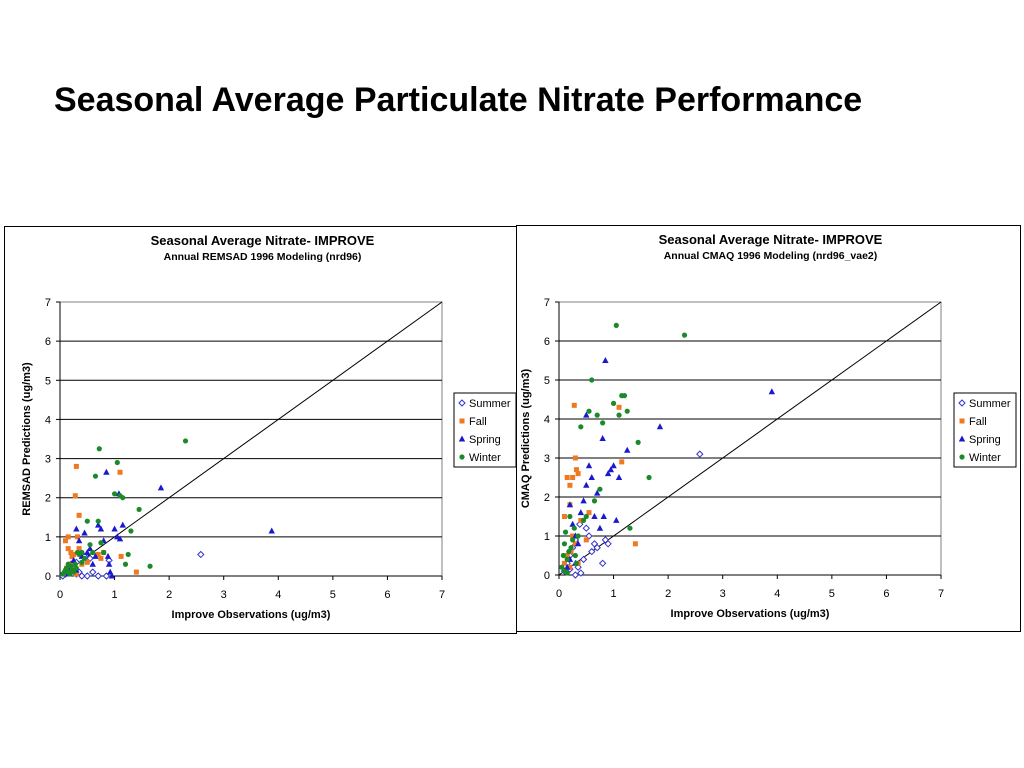 The width and height of the screenshot is (1024, 768). I want to click on x-tick-label: 3, so click(723, 594).